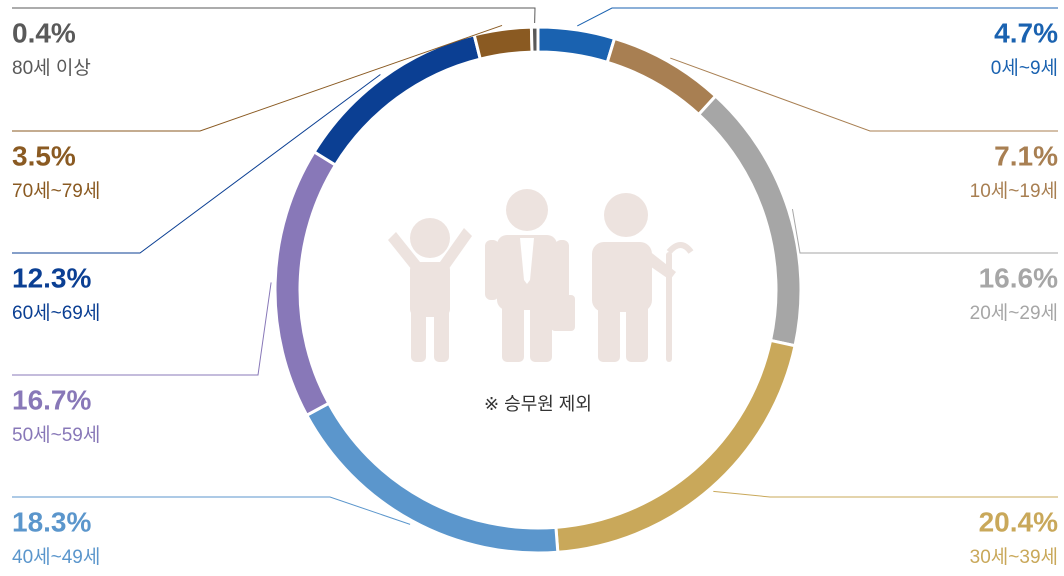 Image resolution: width=1064 pixels, height=576 pixels. What do you see at coordinates (56, 191) in the screenshot?
I see `category-label: 70세~79세` at bounding box center [56, 191].